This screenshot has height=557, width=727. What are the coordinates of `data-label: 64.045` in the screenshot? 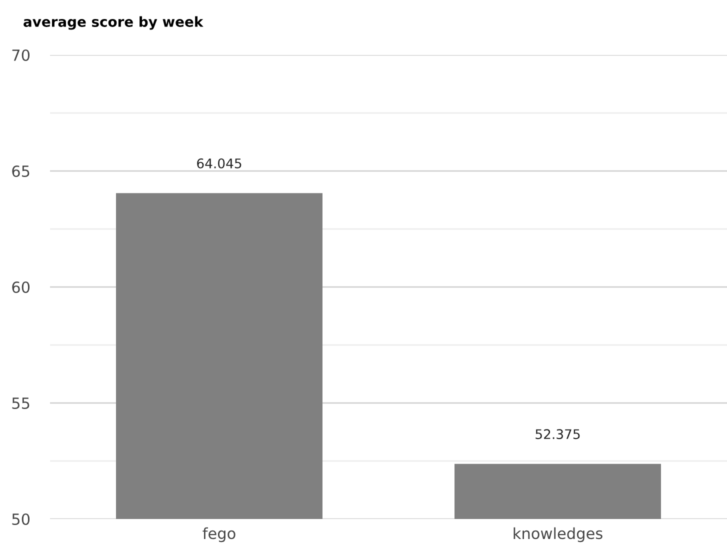 It's located at (219, 163).